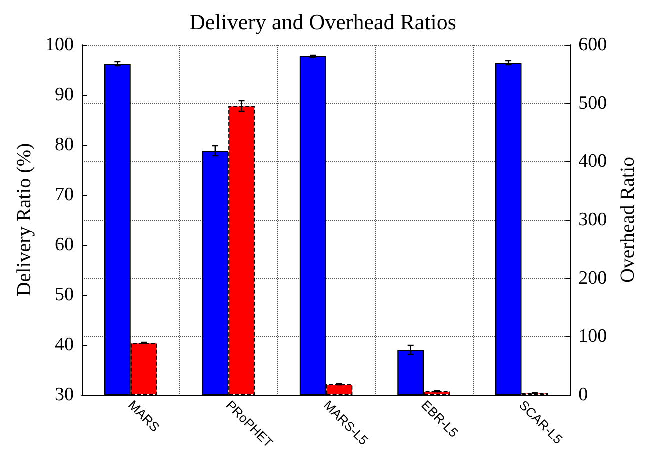  I want to click on y-tick-label: 30, so click(64, 395).